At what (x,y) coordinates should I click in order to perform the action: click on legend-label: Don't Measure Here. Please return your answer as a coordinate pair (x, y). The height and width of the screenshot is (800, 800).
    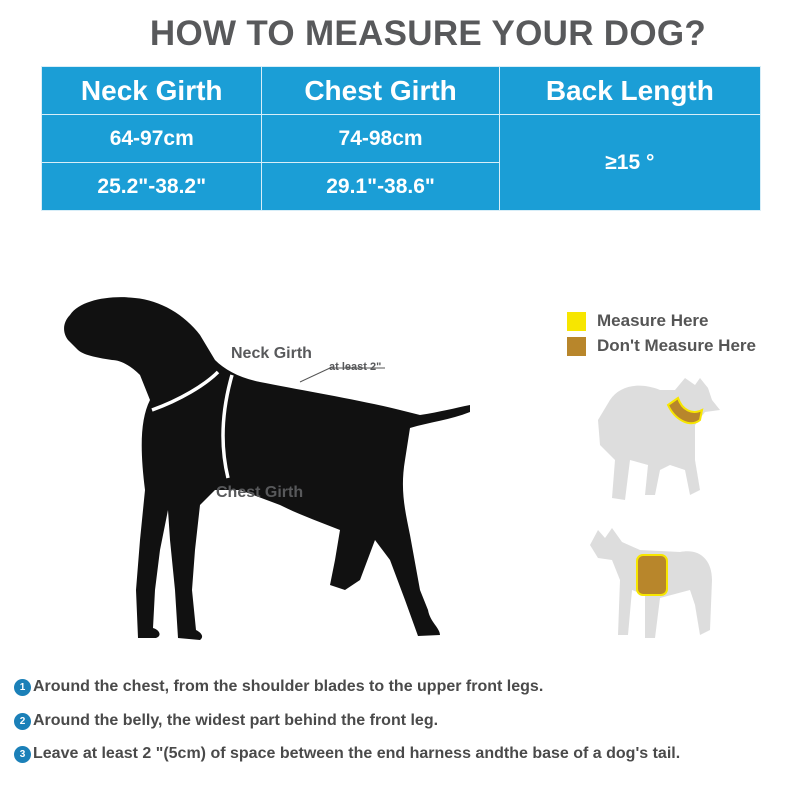
    Looking at the image, I should click on (676, 345).